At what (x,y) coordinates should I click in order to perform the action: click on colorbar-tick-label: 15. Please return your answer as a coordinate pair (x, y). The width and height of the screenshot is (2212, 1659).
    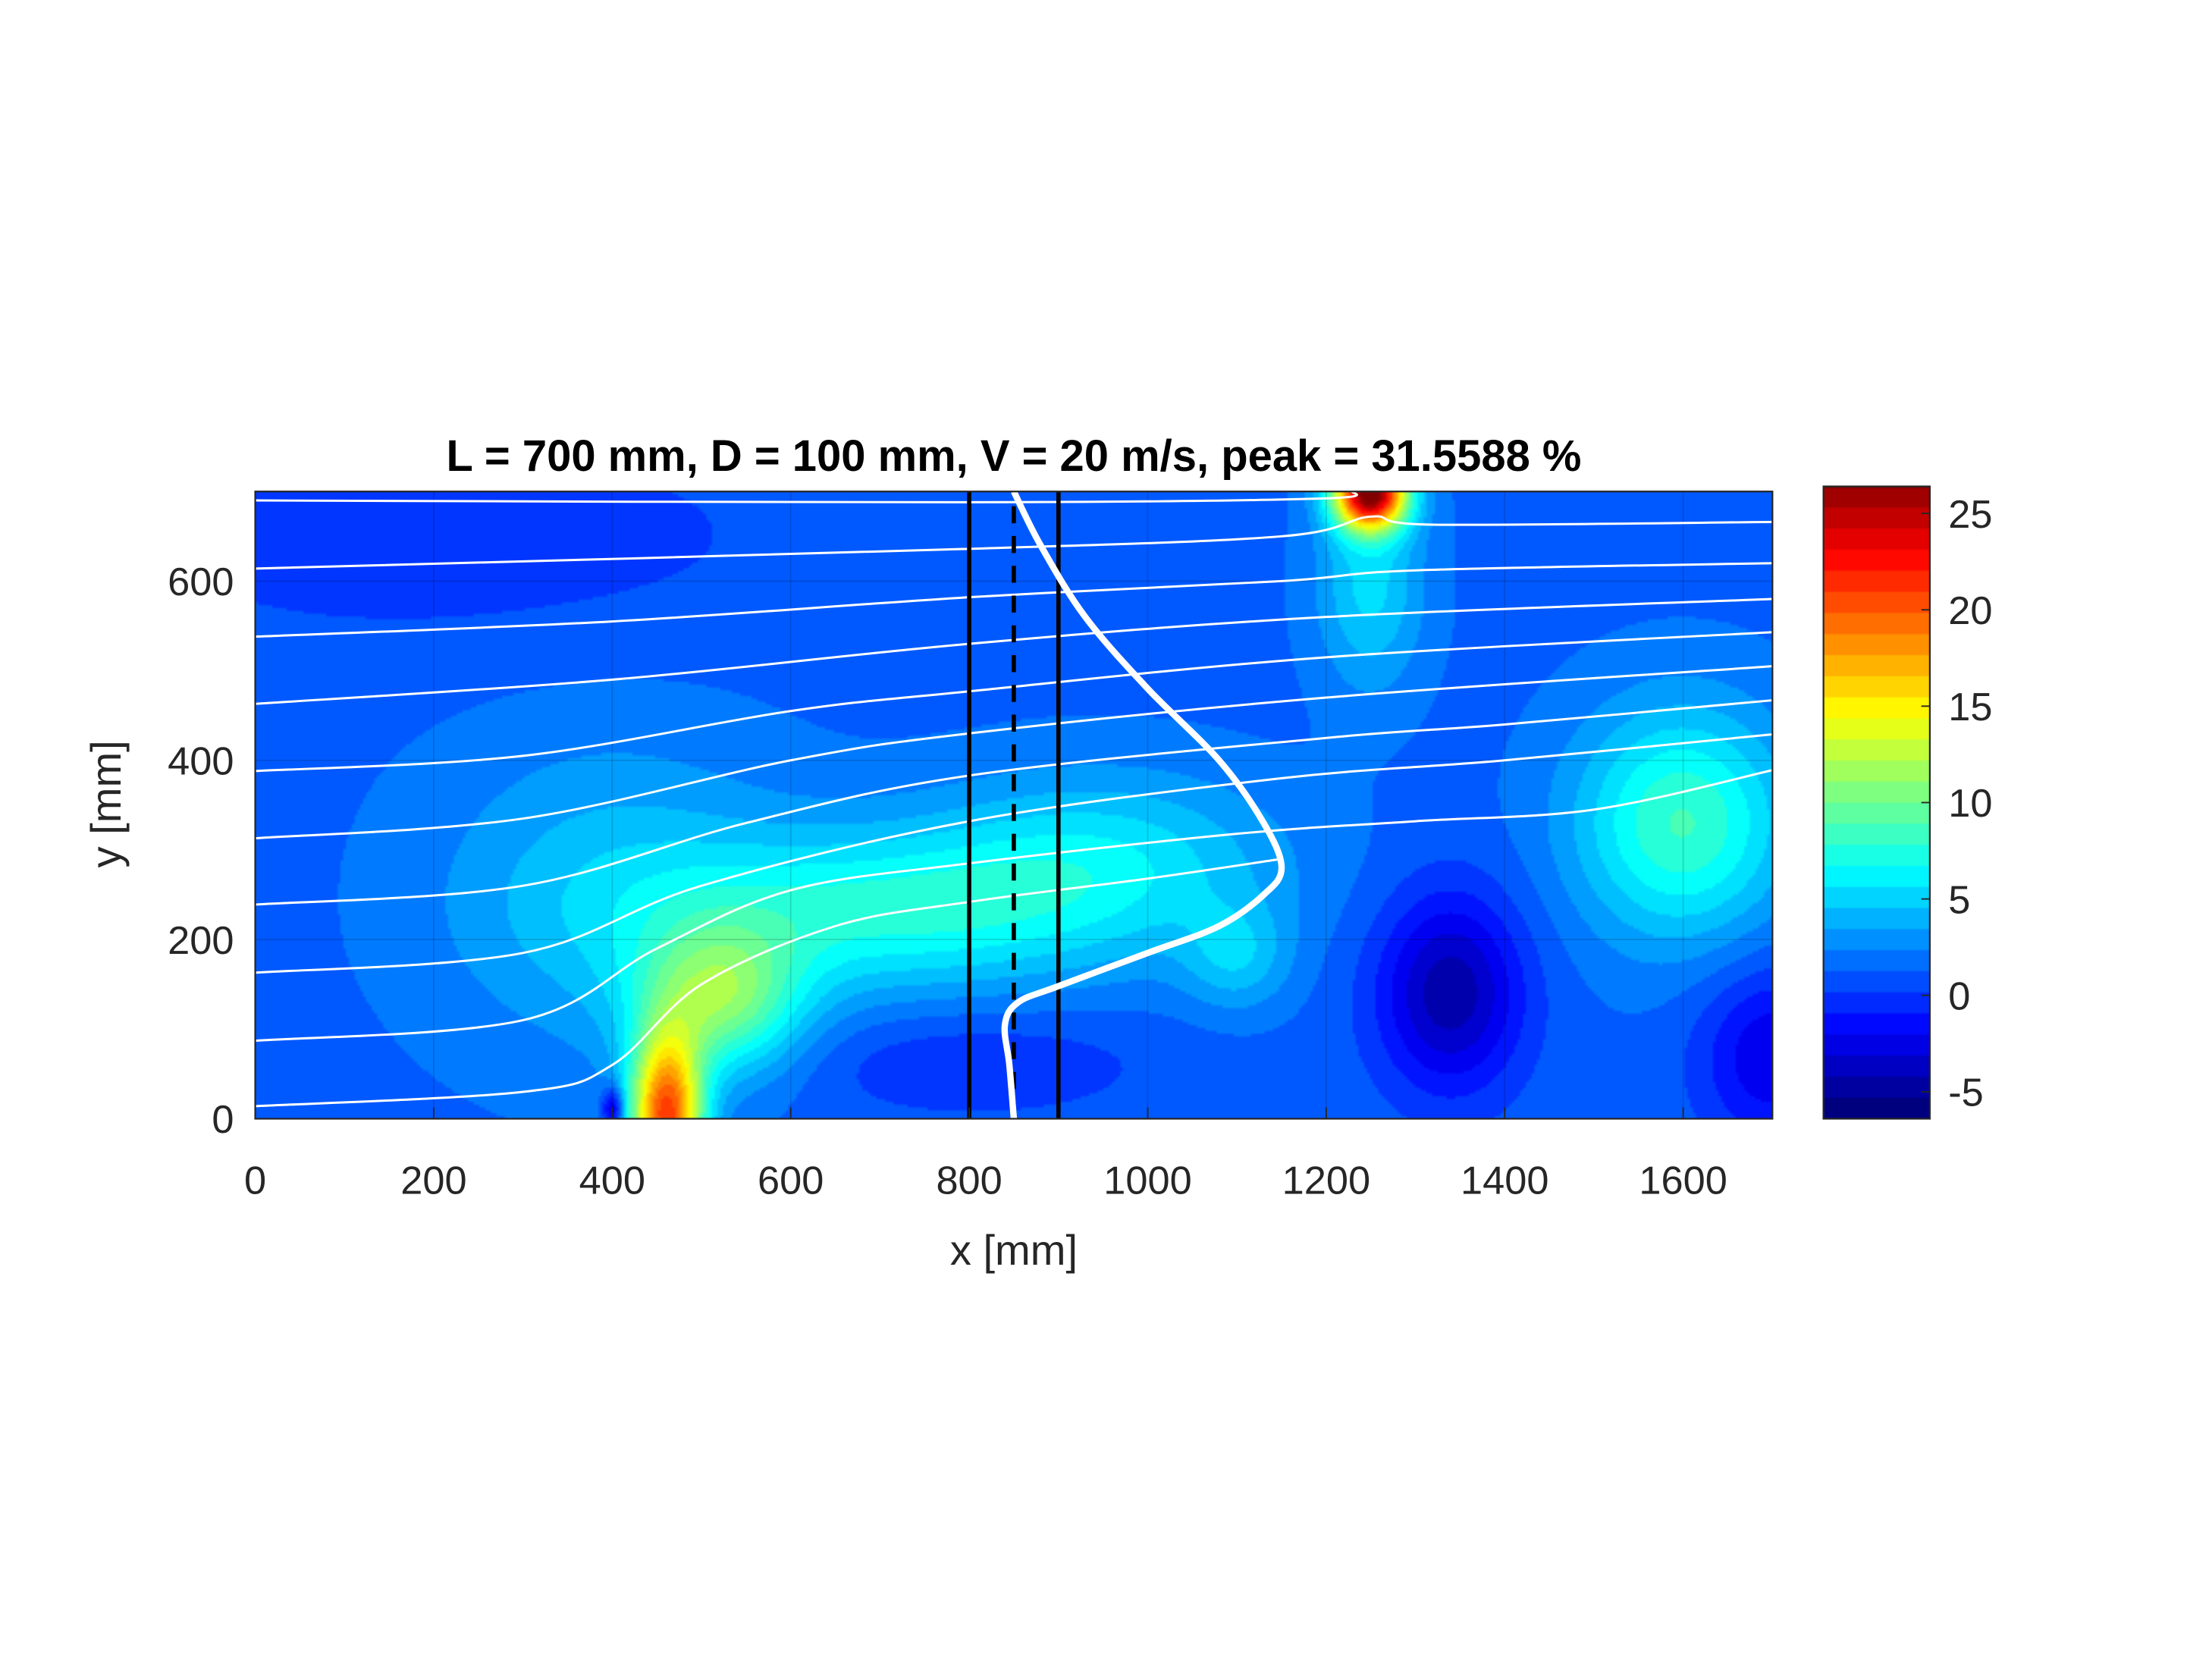
    Looking at the image, I should click on (1970, 707).